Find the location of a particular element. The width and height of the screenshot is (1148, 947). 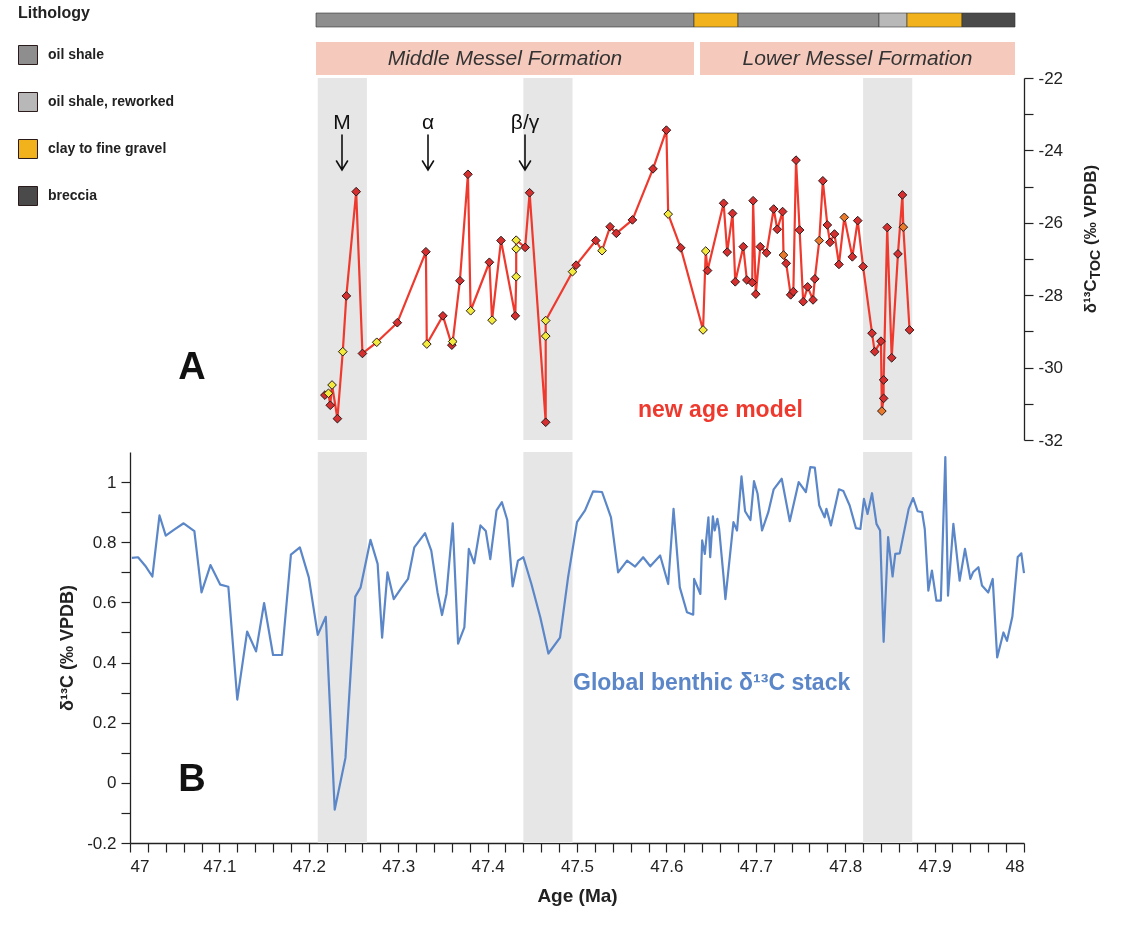

y-tick-label: 0.2 is located at coordinates (104, 723).